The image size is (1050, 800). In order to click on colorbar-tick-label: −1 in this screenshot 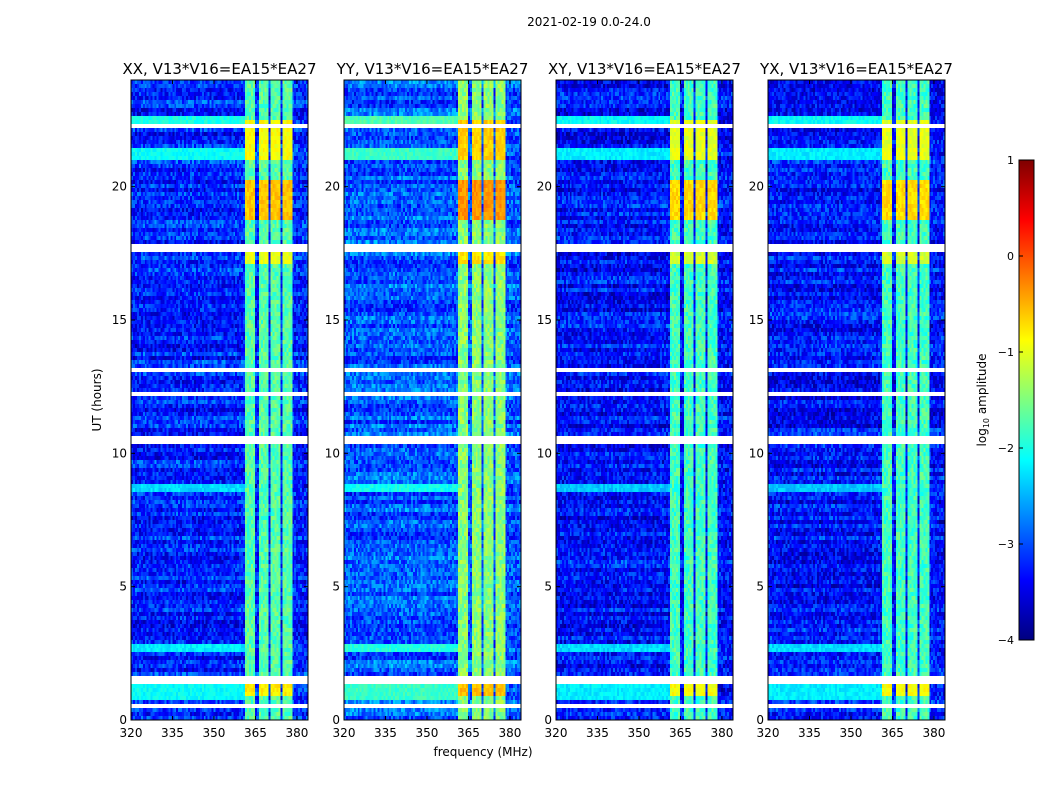, I will do `click(1006, 352)`.